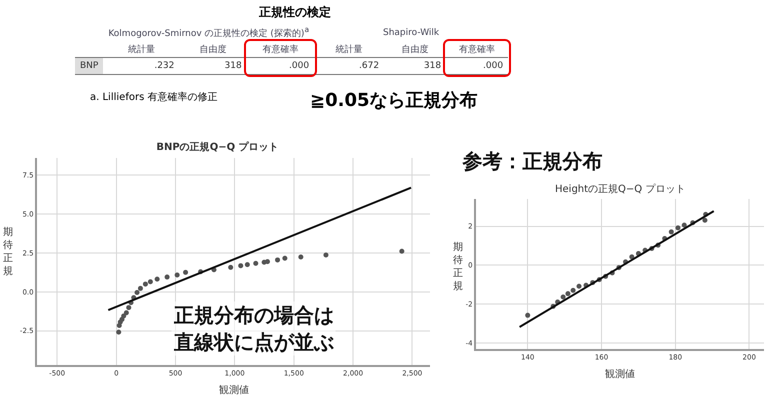 The height and width of the screenshot is (398, 768). Describe the element at coordinates (164, 66) in the screenshot. I see `text: .232` at that location.